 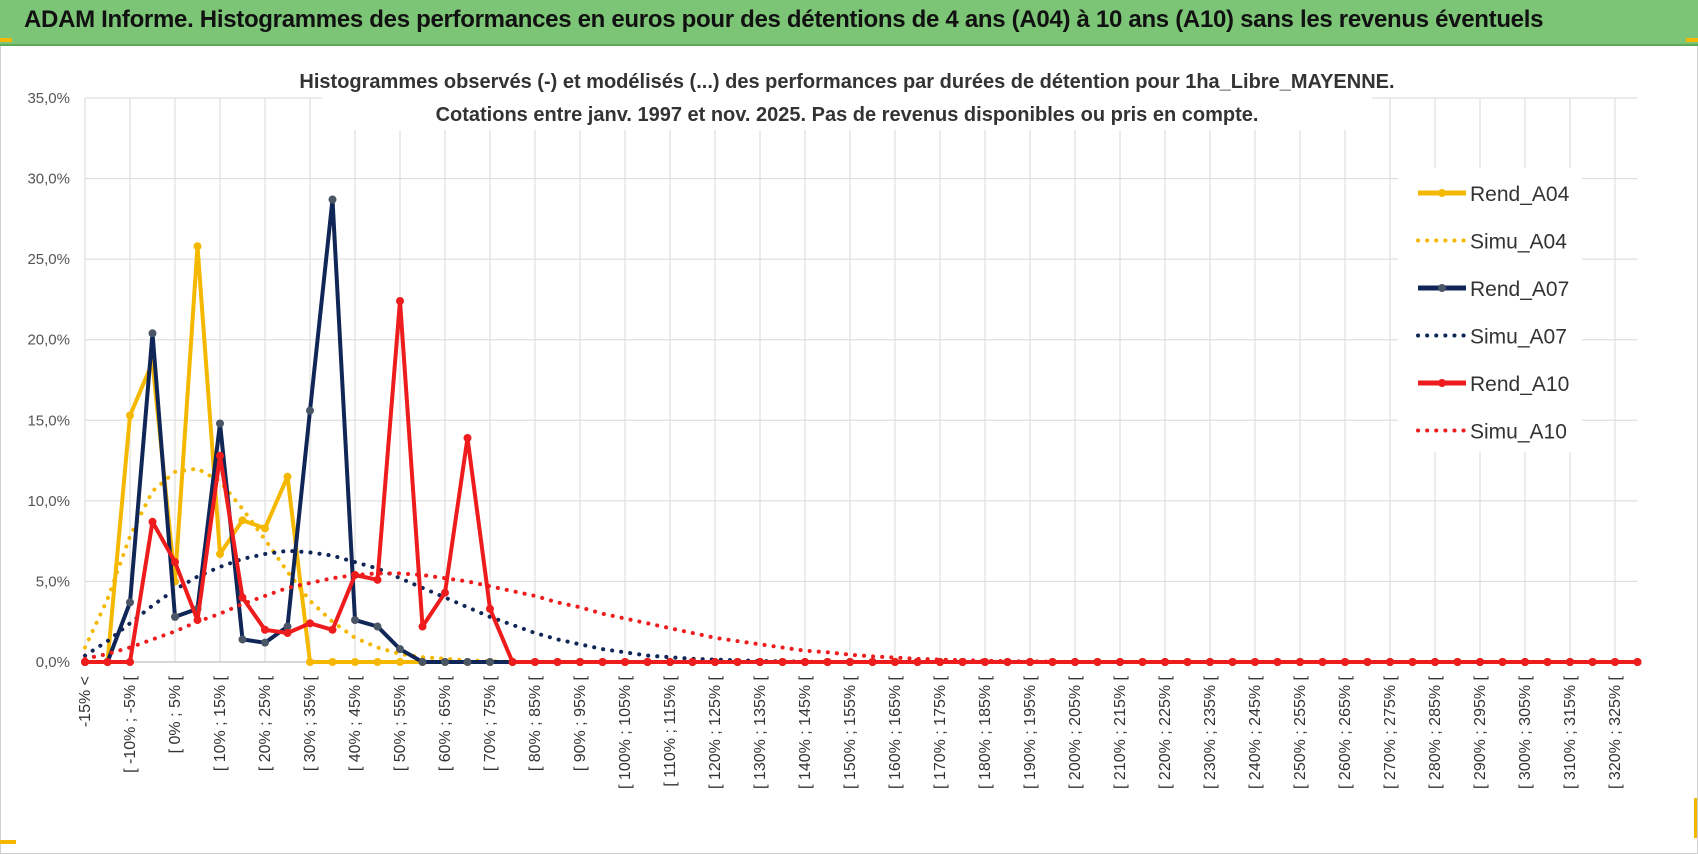 I want to click on corner-mark-bottom-left, so click(x=8, y=842).